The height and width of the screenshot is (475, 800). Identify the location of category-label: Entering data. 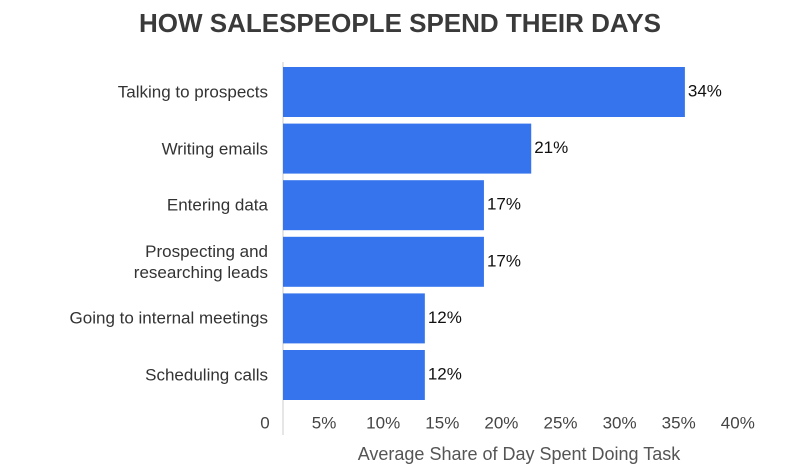
(217, 205).